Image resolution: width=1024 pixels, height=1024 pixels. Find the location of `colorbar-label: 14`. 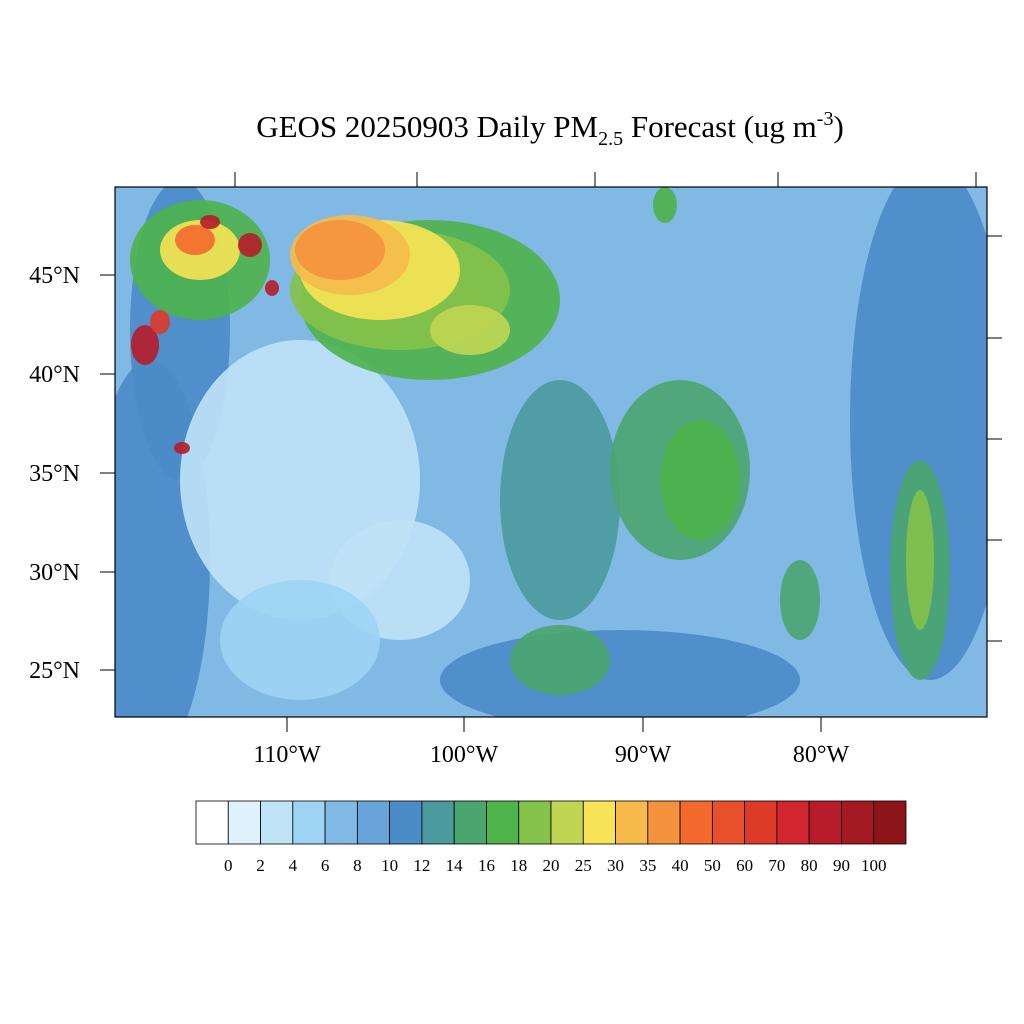

colorbar-label: 14 is located at coordinates (455, 865).